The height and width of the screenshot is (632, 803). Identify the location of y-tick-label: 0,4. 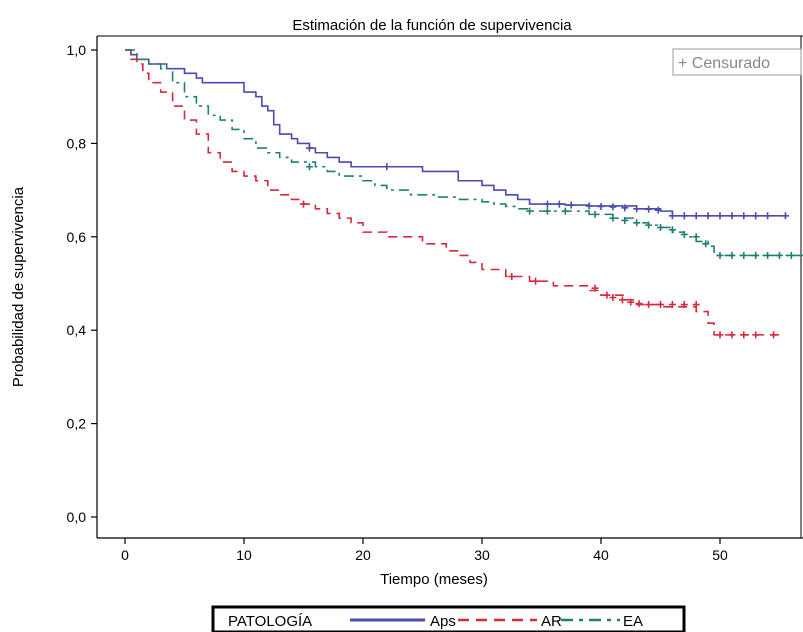
(77, 330).